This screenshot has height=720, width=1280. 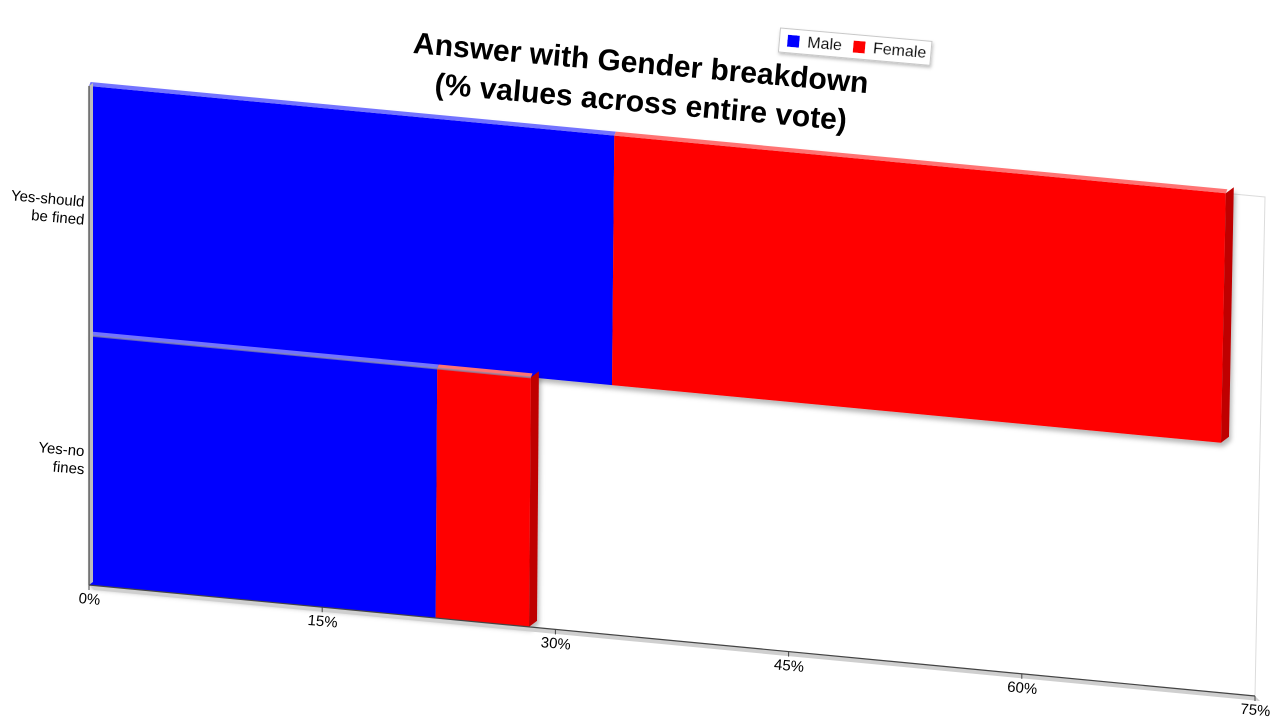 I want to click on legend: Male Female, so click(x=855, y=46).